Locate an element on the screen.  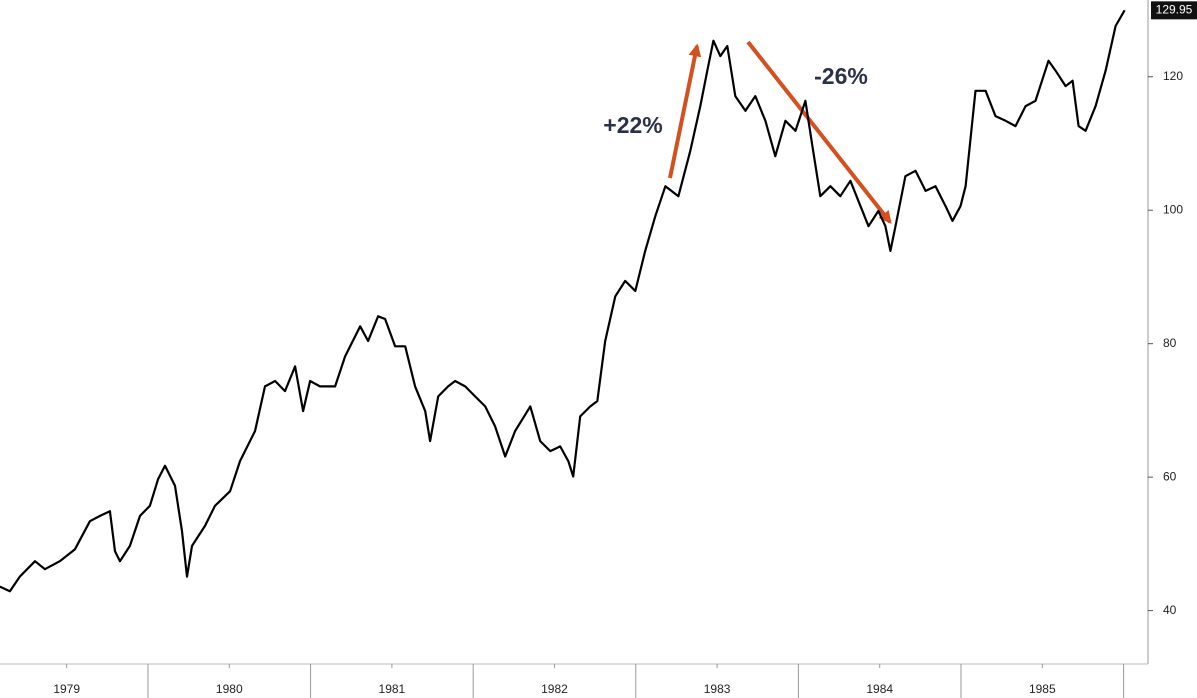
annotation: +22% is located at coordinates (632, 125).